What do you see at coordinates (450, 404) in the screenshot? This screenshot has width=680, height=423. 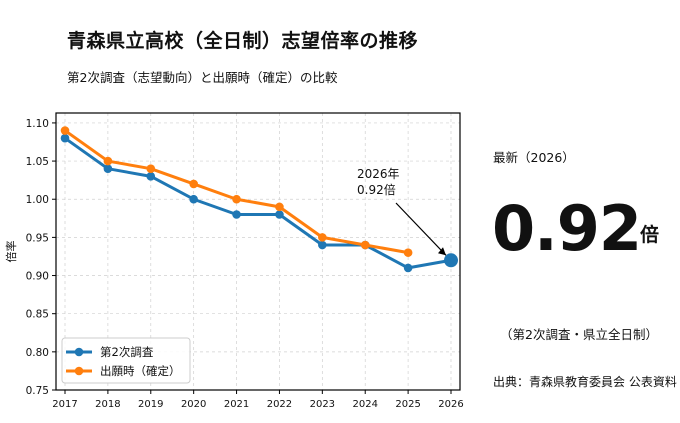 I see `x-tick-label: 2026` at bounding box center [450, 404].